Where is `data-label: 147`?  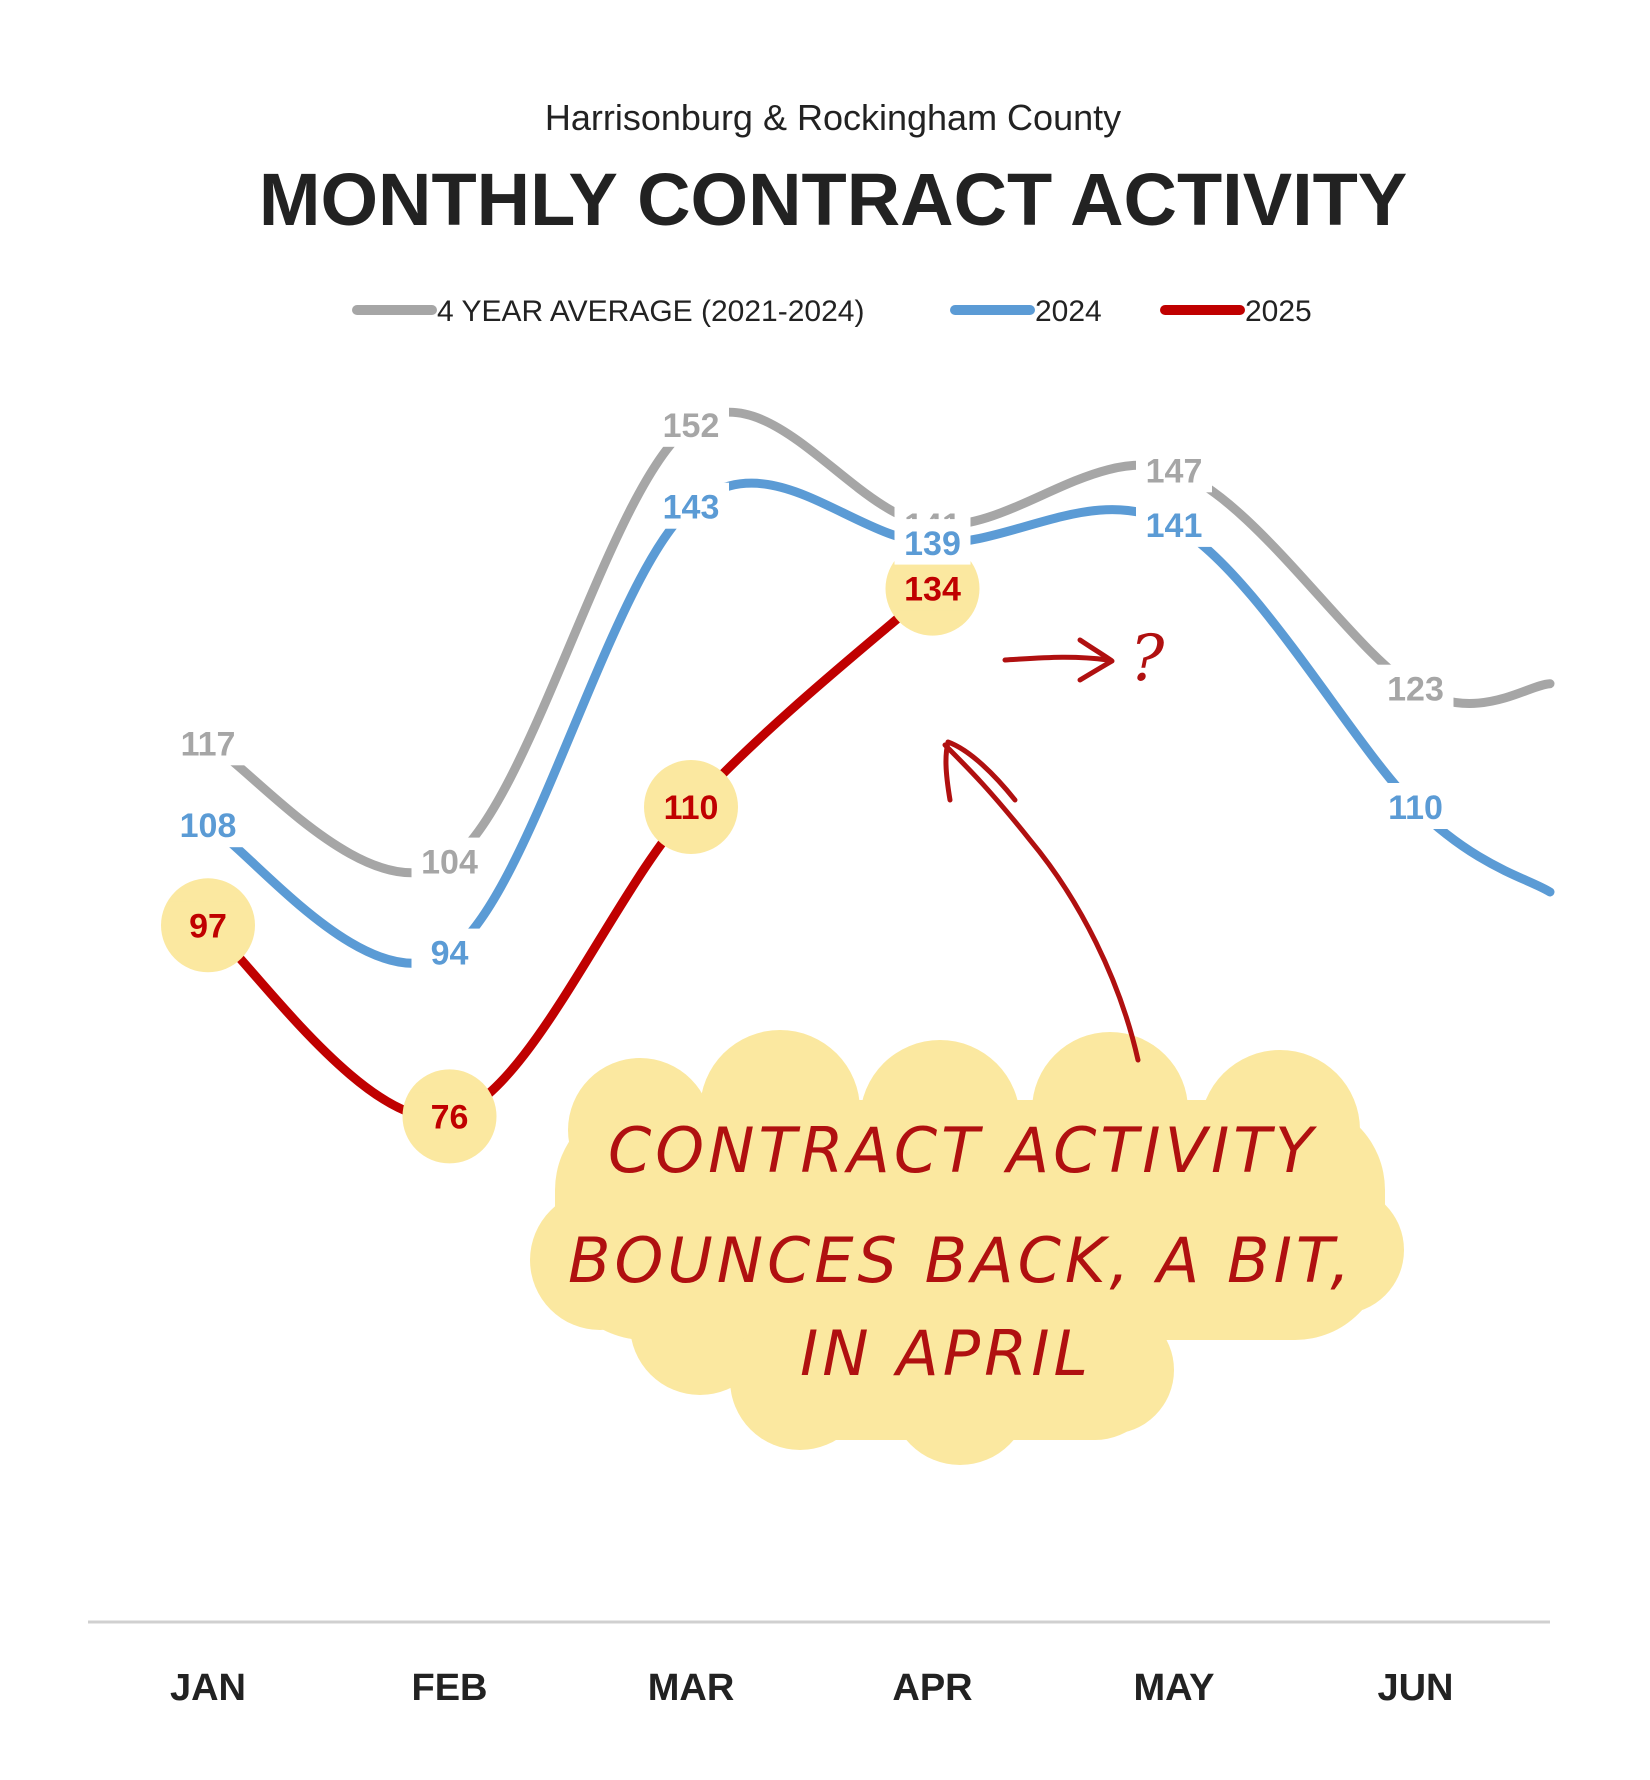 data-label: 147 is located at coordinates (1174, 471).